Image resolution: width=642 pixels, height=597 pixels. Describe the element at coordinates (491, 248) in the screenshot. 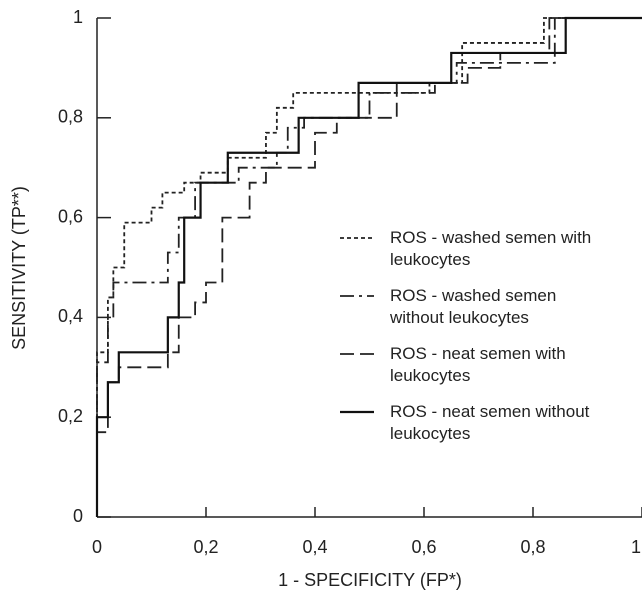

I see `legend-label: ROS - washed semen with leukocytes` at that location.